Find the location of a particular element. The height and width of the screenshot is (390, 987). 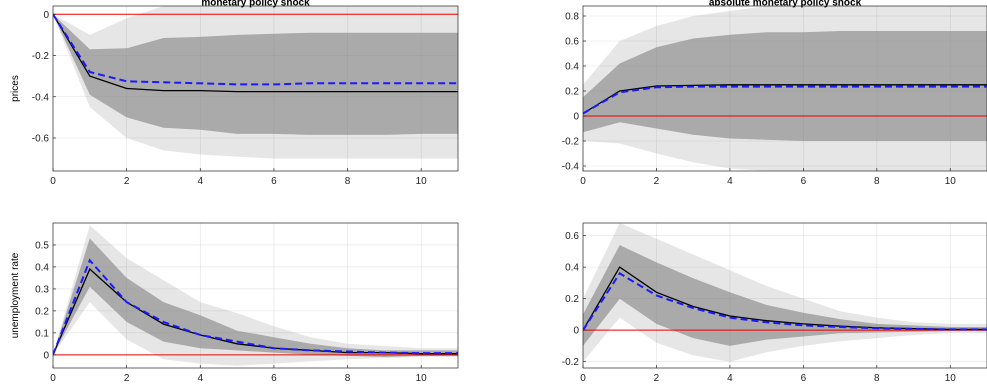

y-axis-label: unemployment rate is located at coordinates (15, 295).